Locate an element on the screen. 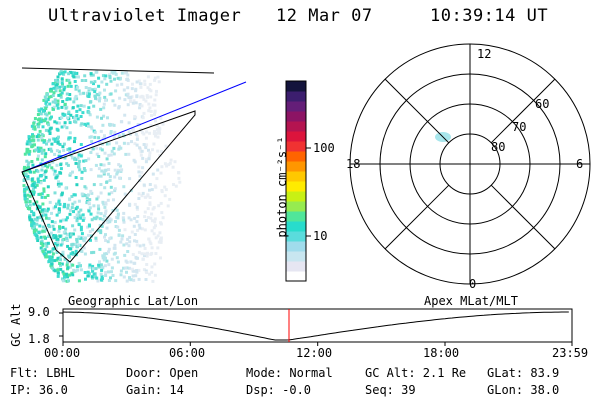 This screenshot has height=400, width=600. colorbar-unit-label: photon cm⁻²s⁻¹ is located at coordinates (282, 187).